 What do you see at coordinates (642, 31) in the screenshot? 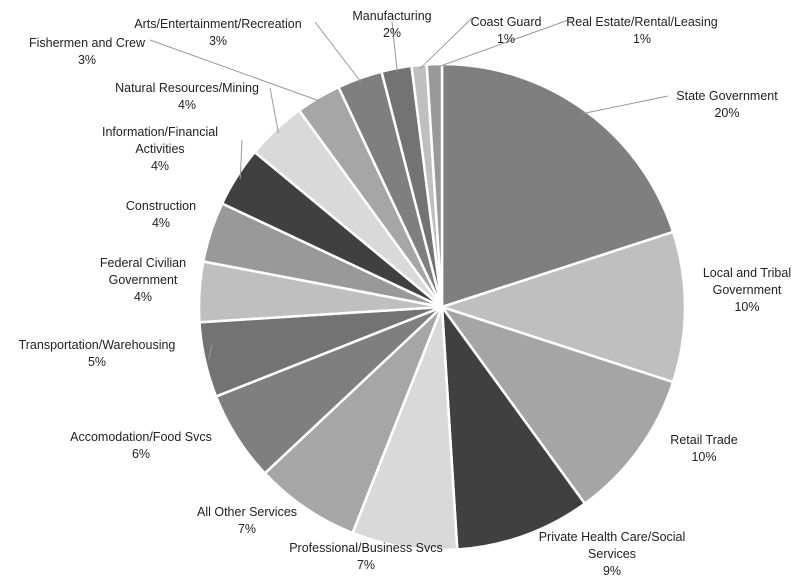
I see `slice-label: Real Estate/Rental/Leasing 1%` at bounding box center [642, 31].